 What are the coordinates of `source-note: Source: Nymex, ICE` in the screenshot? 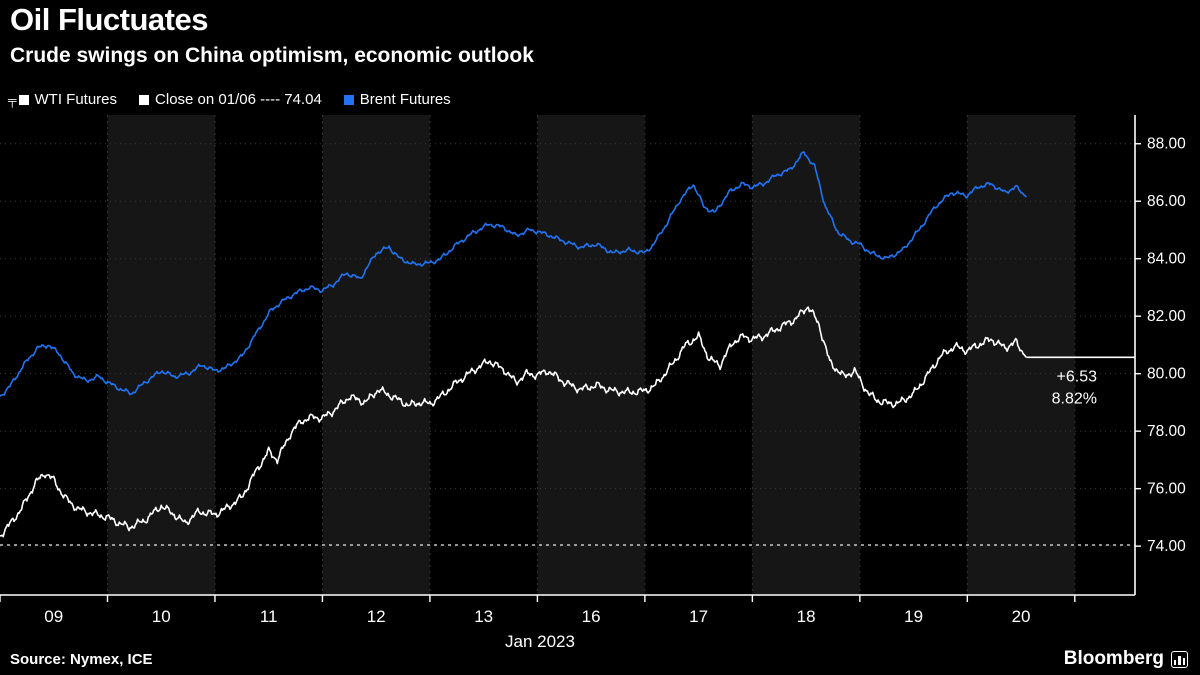 It's located at (81, 659).